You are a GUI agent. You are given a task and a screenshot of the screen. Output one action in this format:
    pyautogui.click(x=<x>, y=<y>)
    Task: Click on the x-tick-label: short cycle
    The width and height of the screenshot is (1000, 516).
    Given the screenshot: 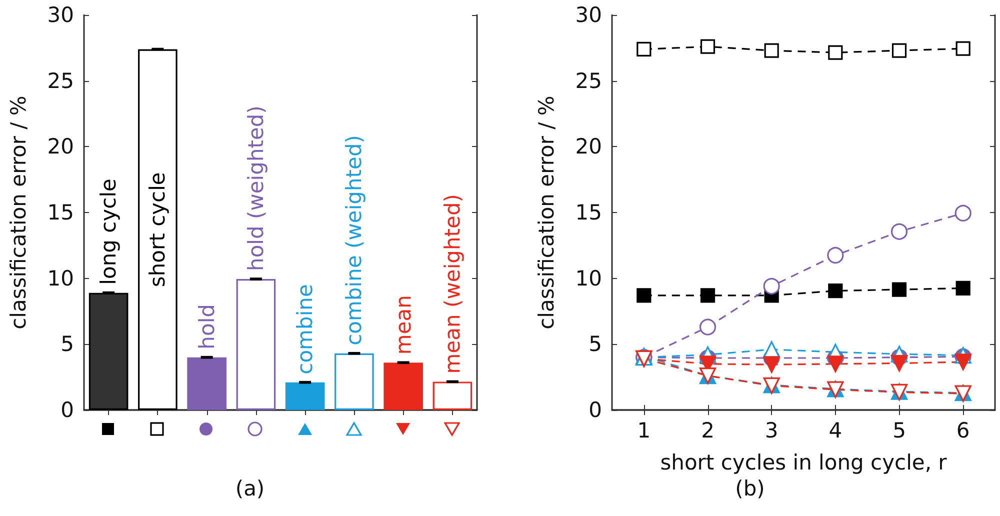 What is the action you would take?
    pyautogui.click(x=158, y=230)
    